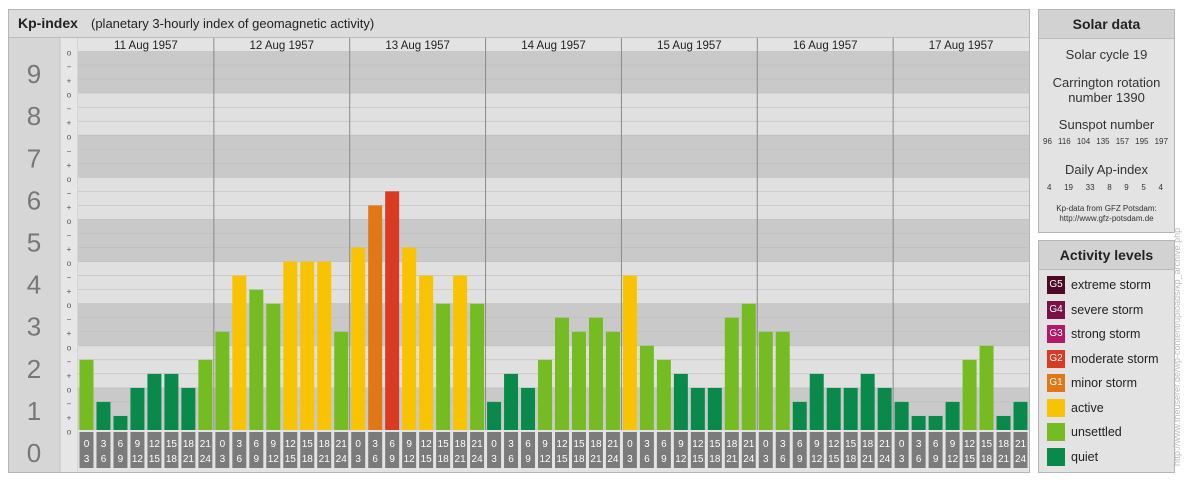  I want to click on sunspot-value: 195, so click(1142, 141).